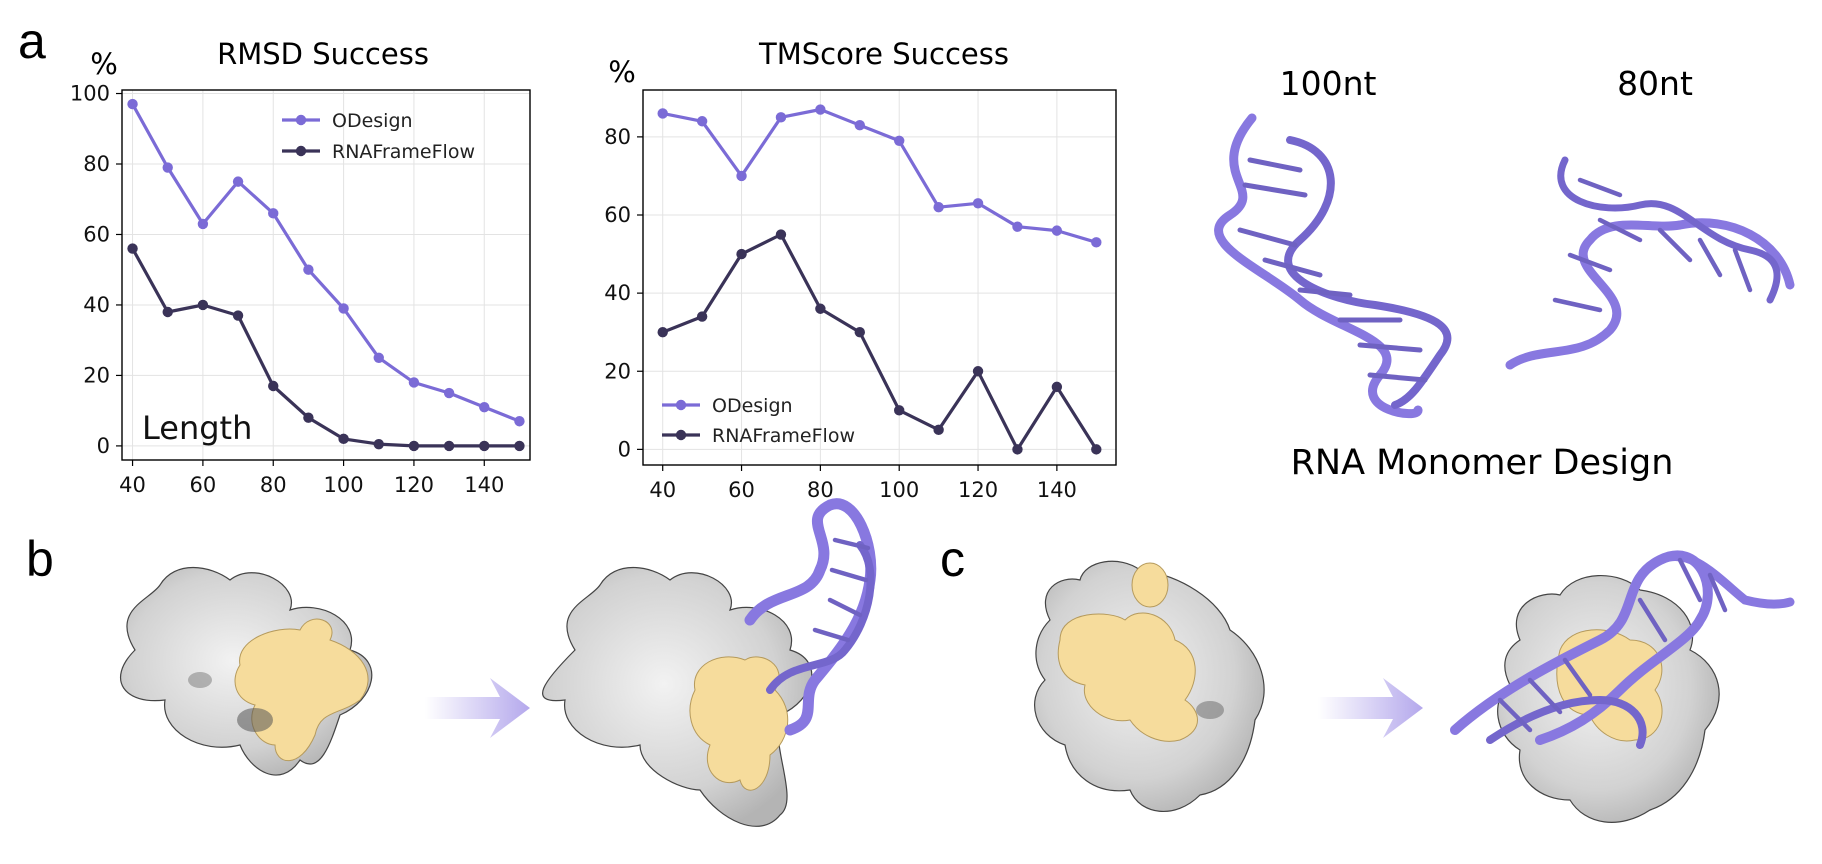 This screenshot has width=1822, height=864. Describe the element at coordinates (344, 485) in the screenshot. I see `x-tick-label: 100` at that location.